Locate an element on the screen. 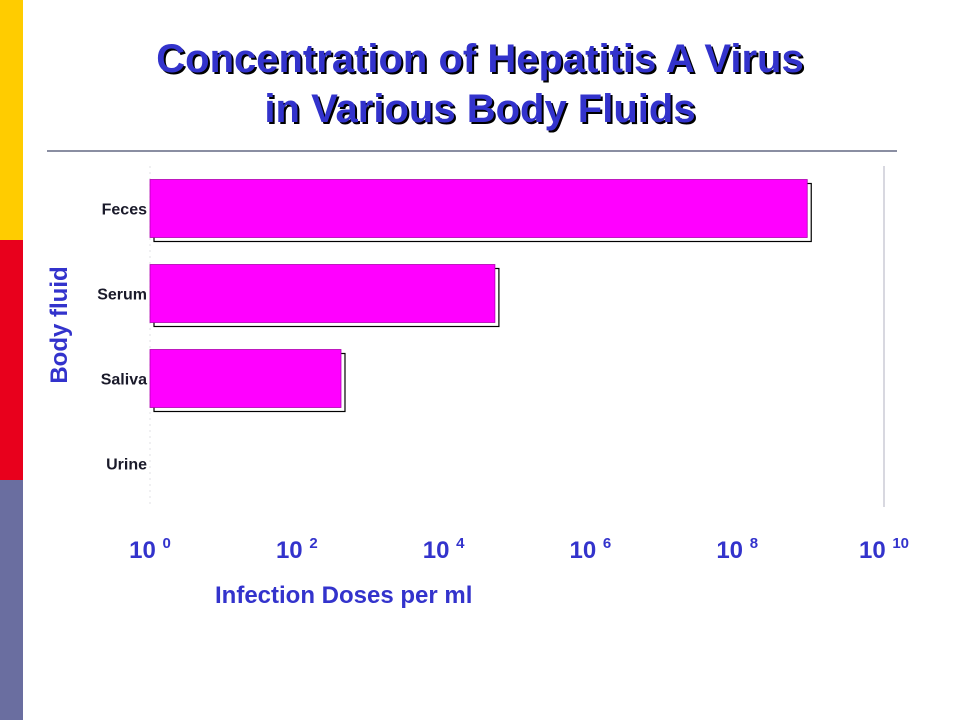 The width and height of the screenshot is (960, 720). category-labels: Feces Serum Saliva Urine is located at coordinates (122, 338).